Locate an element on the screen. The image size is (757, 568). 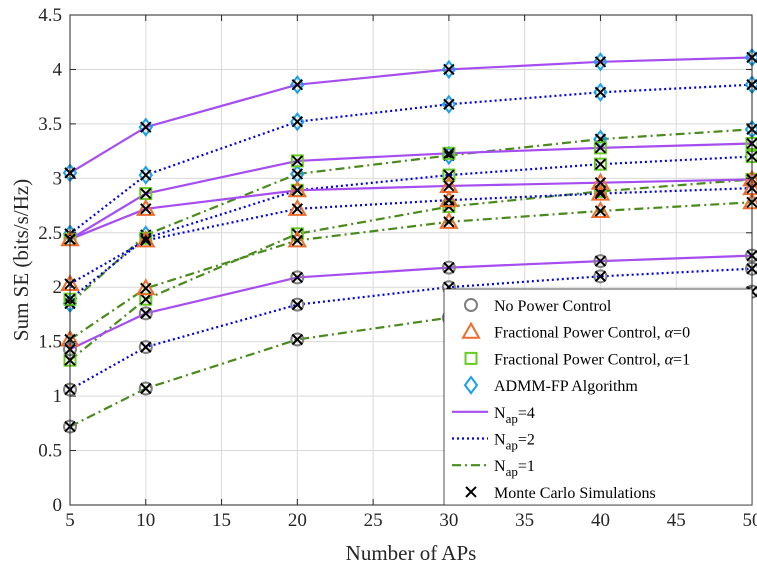
legend-label-suffix: =2 is located at coordinates (526, 440).